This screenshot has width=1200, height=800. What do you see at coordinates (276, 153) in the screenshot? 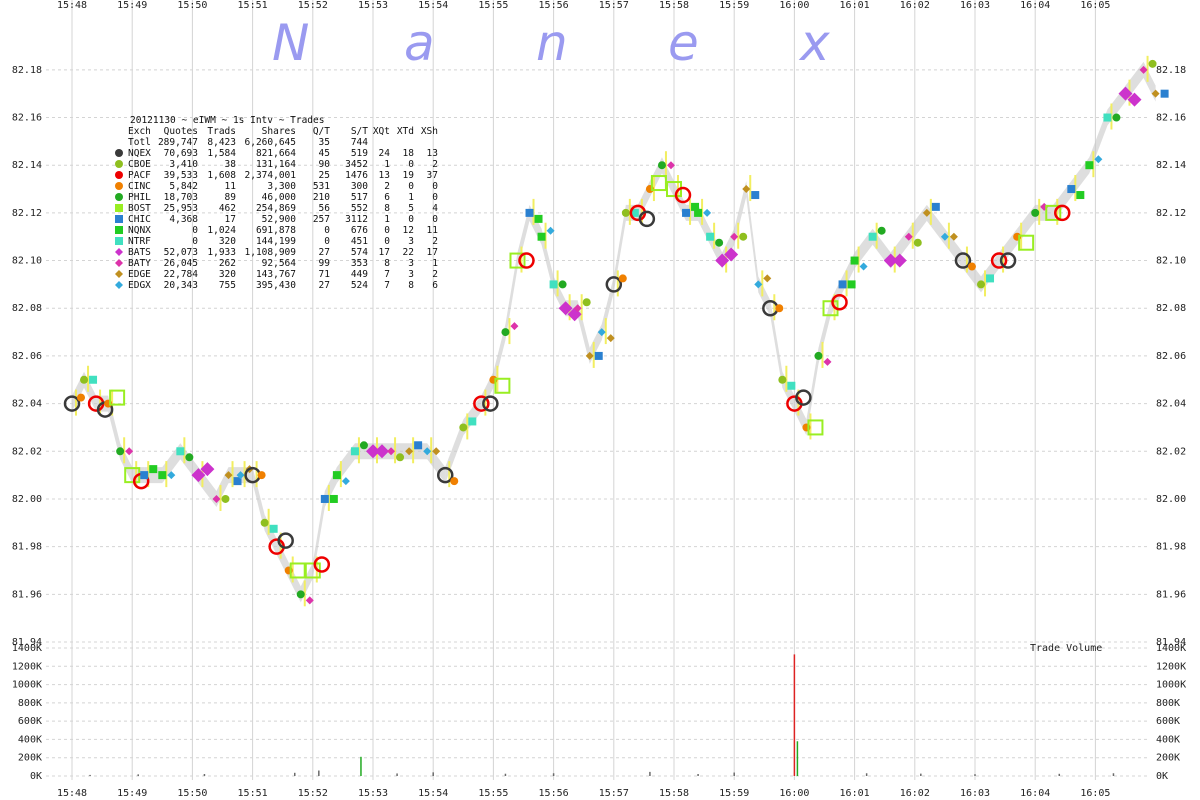
I see `legend-cell: 821,664` at bounding box center [276, 153].